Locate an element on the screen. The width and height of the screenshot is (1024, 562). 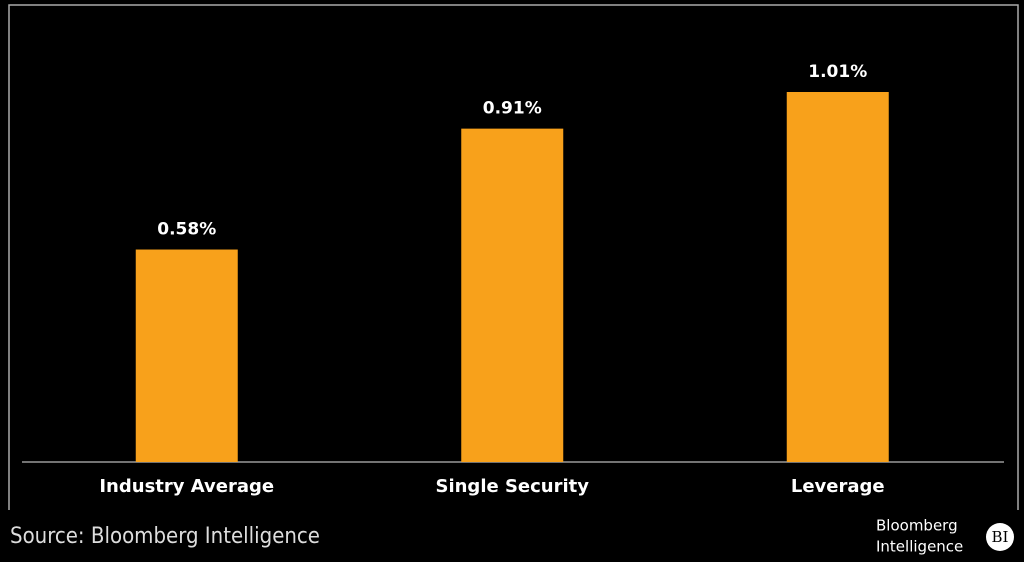
x-tick-label: Single Security is located at coordinates (512, 486).